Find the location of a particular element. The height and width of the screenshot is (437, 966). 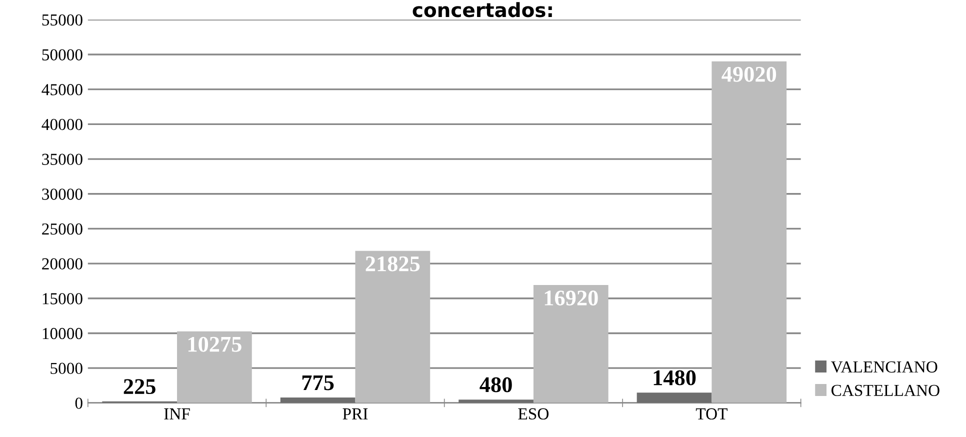

x-tick-label: TOT is located at coordinates (712, 414).